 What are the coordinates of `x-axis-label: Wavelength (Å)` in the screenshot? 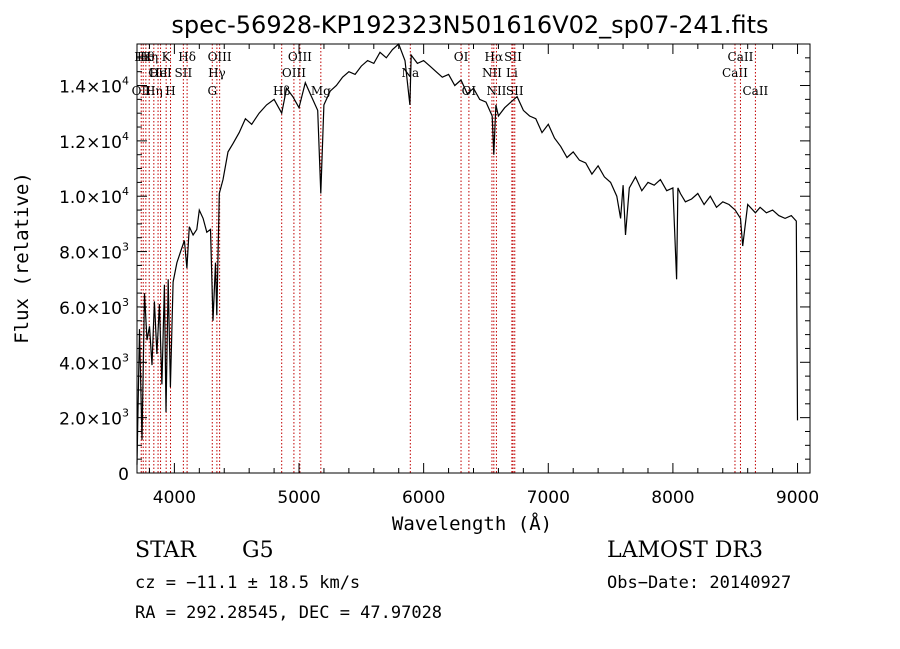 It's located at (472, 523).